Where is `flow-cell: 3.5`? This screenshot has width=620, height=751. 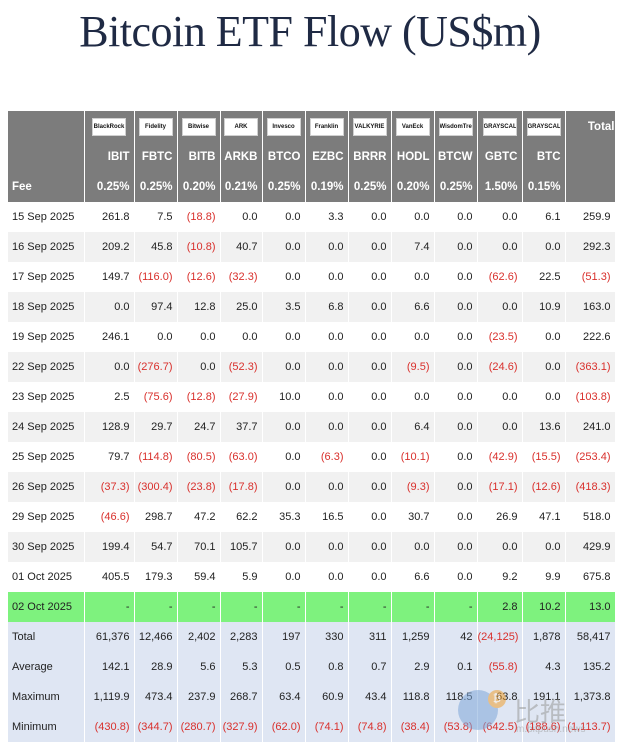 flow-cell: 3.5 is located at coordinates (284, 307).